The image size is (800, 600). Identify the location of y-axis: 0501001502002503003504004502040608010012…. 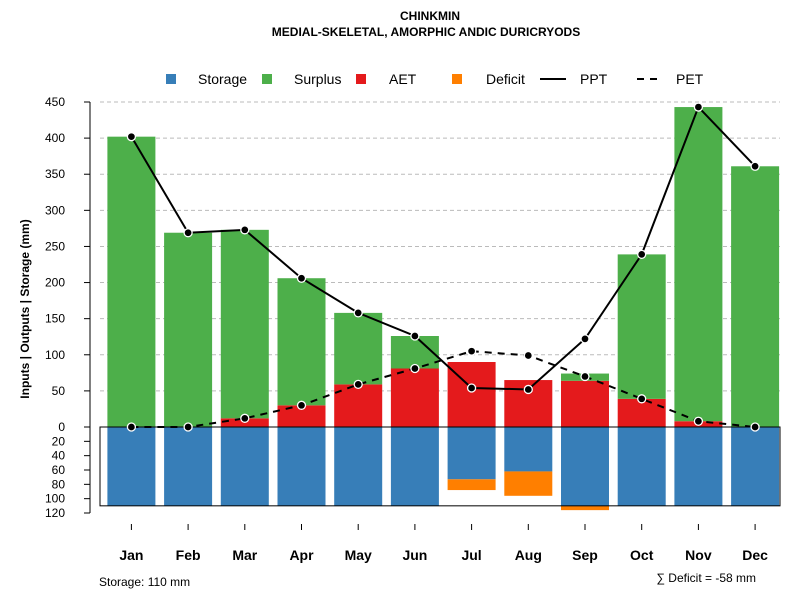
(68, 307).